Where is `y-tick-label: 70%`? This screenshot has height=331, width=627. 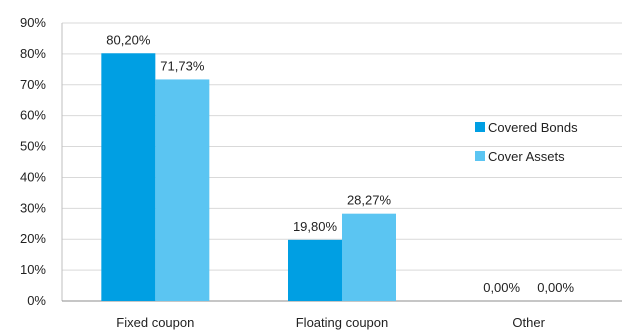 y-tick-label: 70% is located at coordinates (33, 84).